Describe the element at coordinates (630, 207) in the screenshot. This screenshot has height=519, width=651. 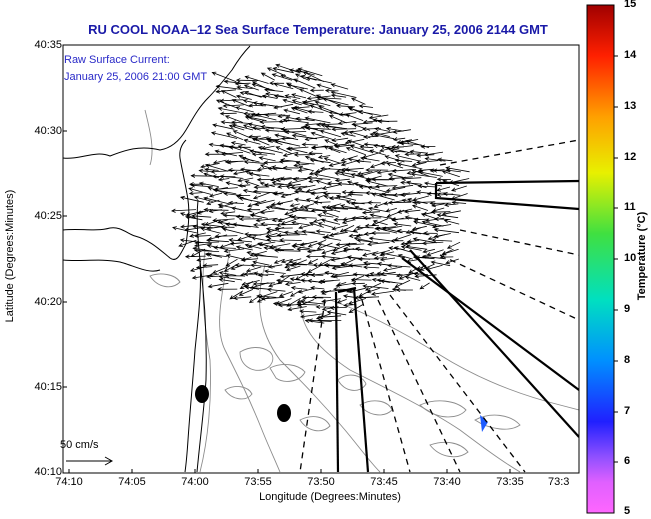
I see `colorbar-tick-label: 11` at that location.